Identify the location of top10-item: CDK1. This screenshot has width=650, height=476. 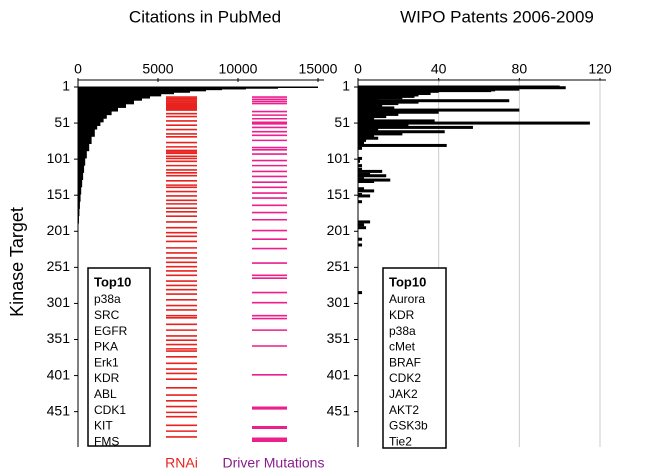
(110, 410).